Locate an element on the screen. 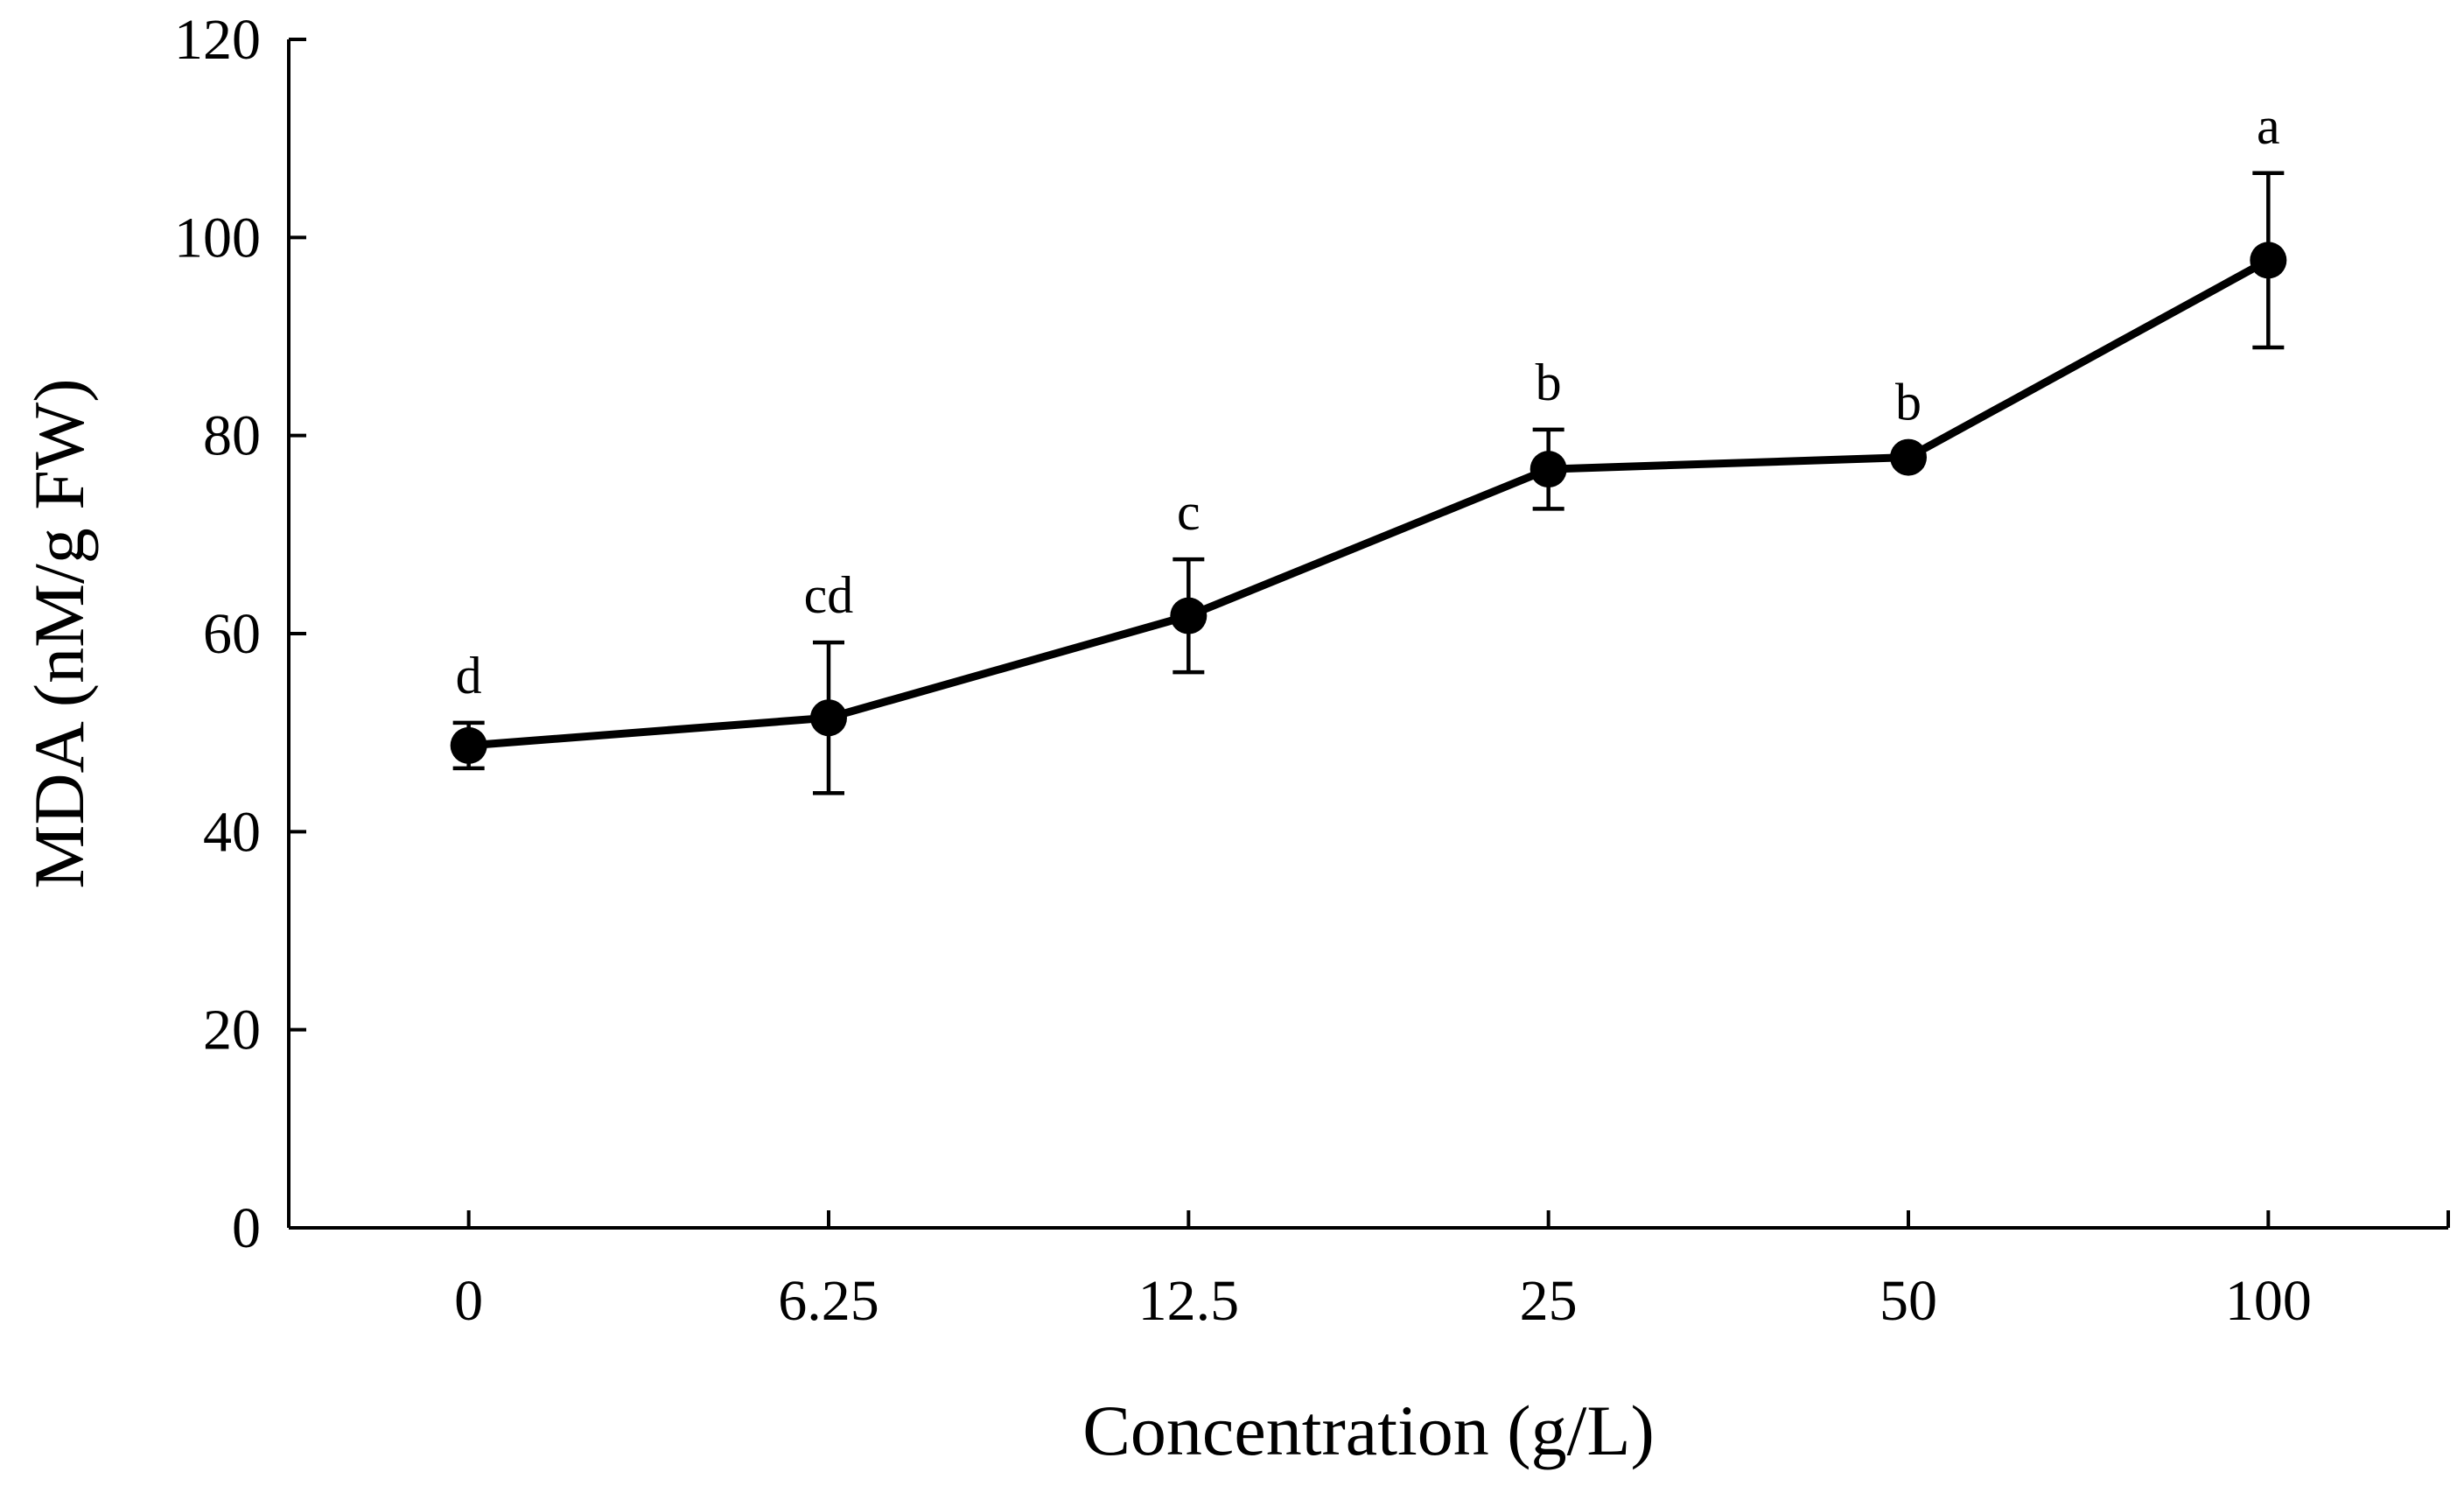 The height and width of the screenshot is (1493, 2464). y-tick-label: 60 is located at coordinates (232, 634).